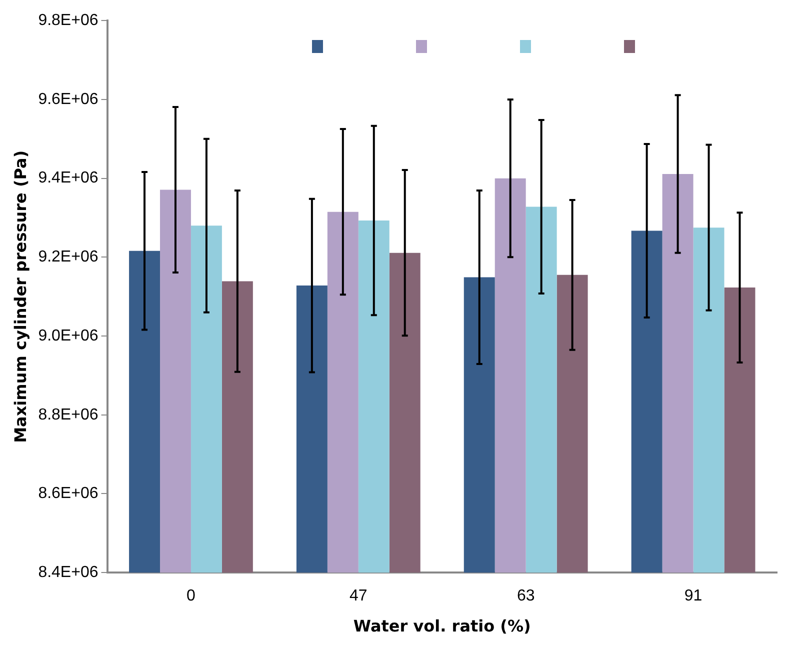  I want to click on x-tick-label: 63, so click(525, 596).